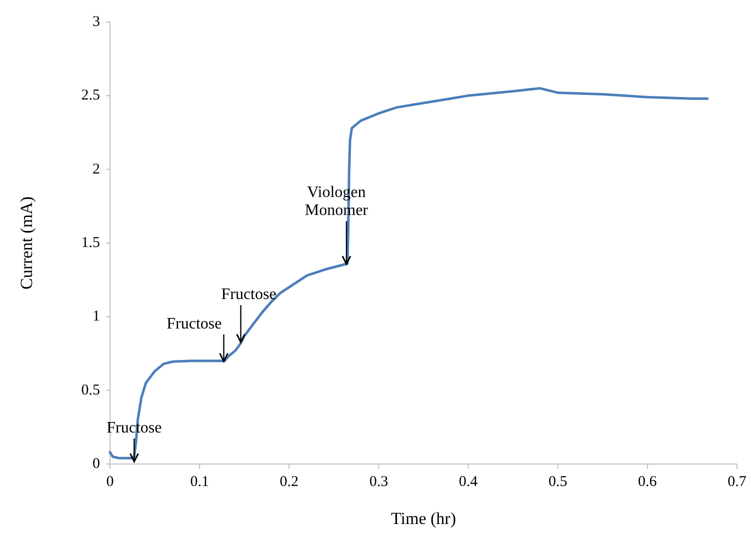  What do you see at coordinates (378, 482) in the screenshot?
I see `x-tick-label: 0.3` at bounding box center [378, 482].